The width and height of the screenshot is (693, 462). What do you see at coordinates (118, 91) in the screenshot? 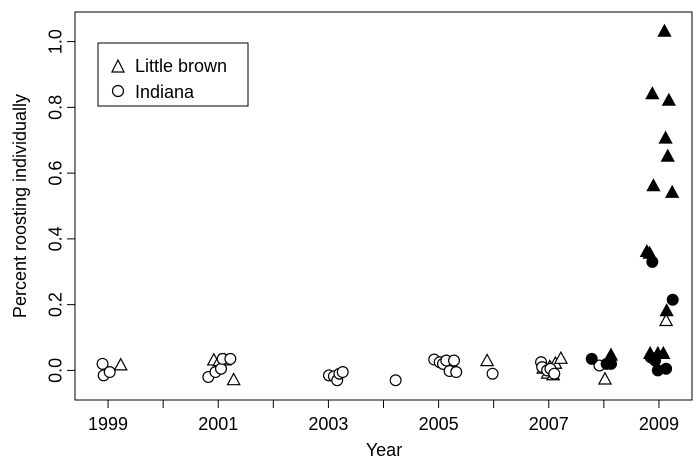
I see `legend-marker-indiana` at bounding box center [118, 91].